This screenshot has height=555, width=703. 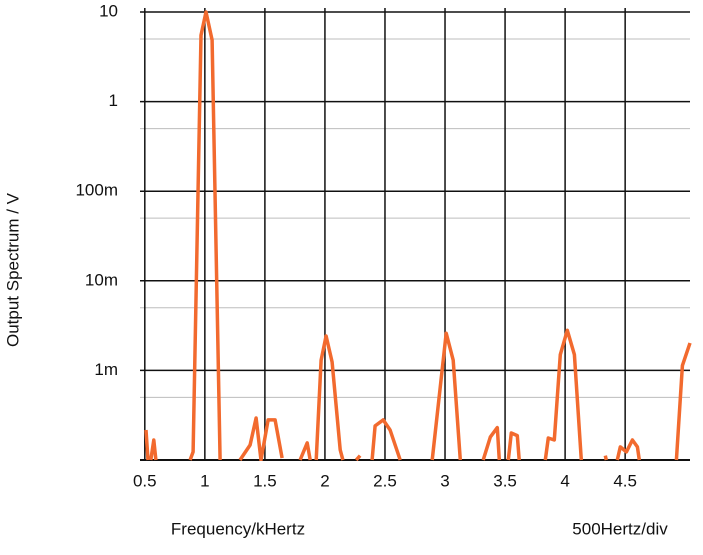 I want to click on x-tick-label: 1.5, so click(x=265, y=480).